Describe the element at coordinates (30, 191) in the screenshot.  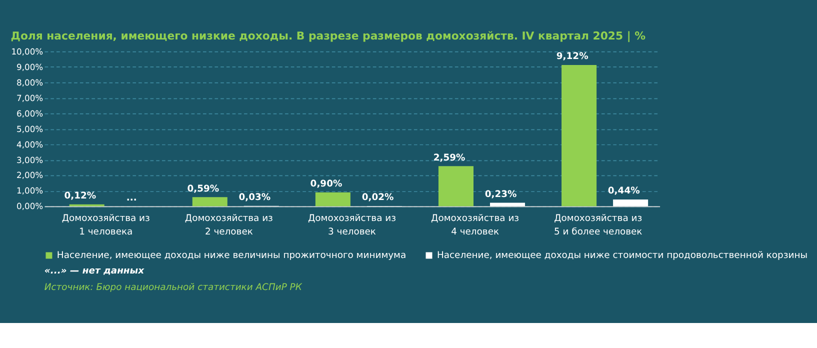
I see `y-tick-label: 1,00%` at that location.